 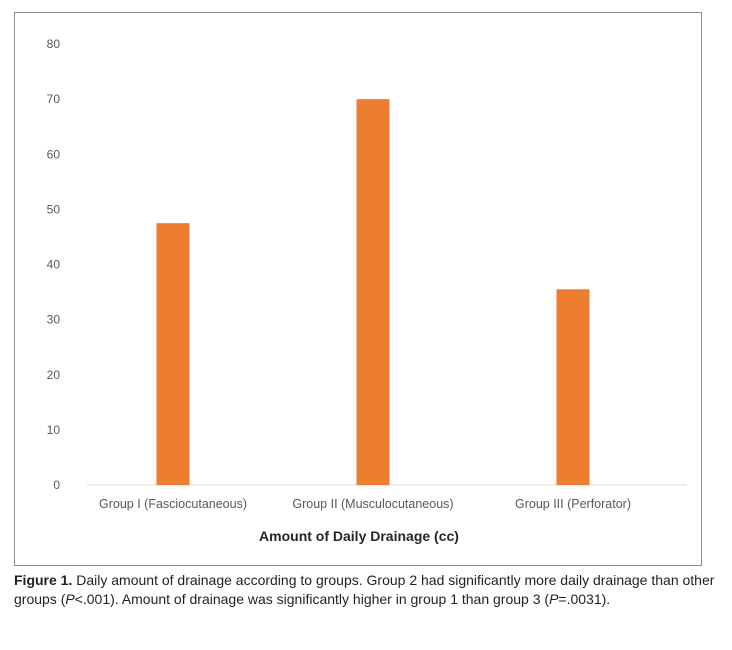 I want to click on caption-text-3: =.0031)., so click(x=584, y=599).